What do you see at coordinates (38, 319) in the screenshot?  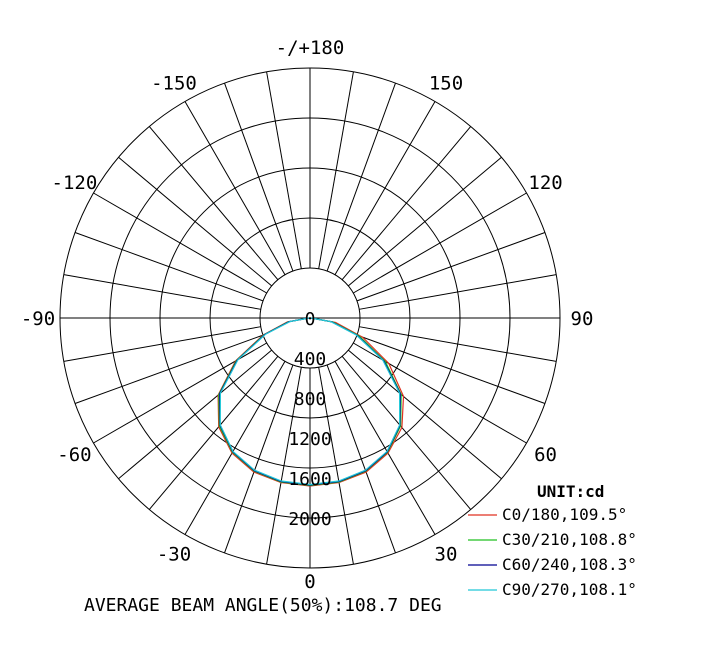 I see `angle-label: -90` at bounding box center [38, 319].